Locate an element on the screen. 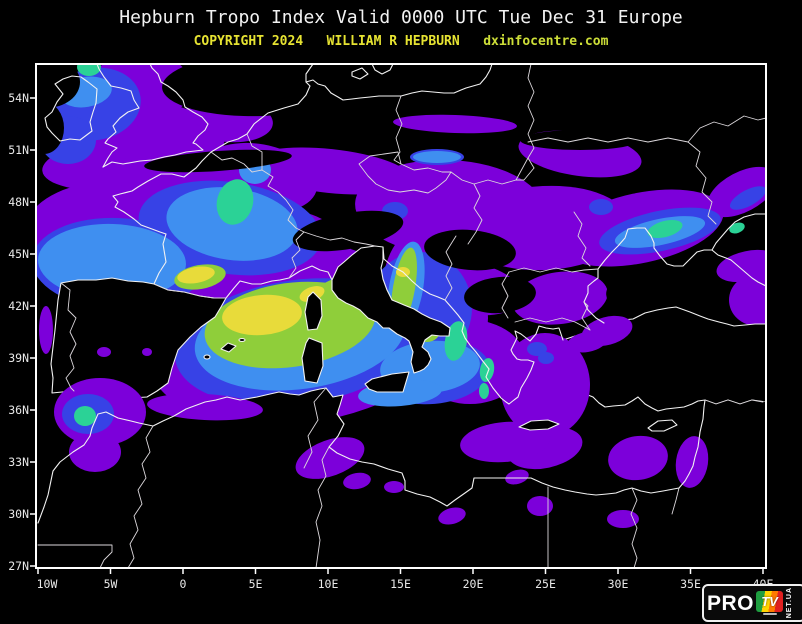 The height and width of the screenshot is (624, 802). lon-label: 25E is located at coordinates (545, 584).